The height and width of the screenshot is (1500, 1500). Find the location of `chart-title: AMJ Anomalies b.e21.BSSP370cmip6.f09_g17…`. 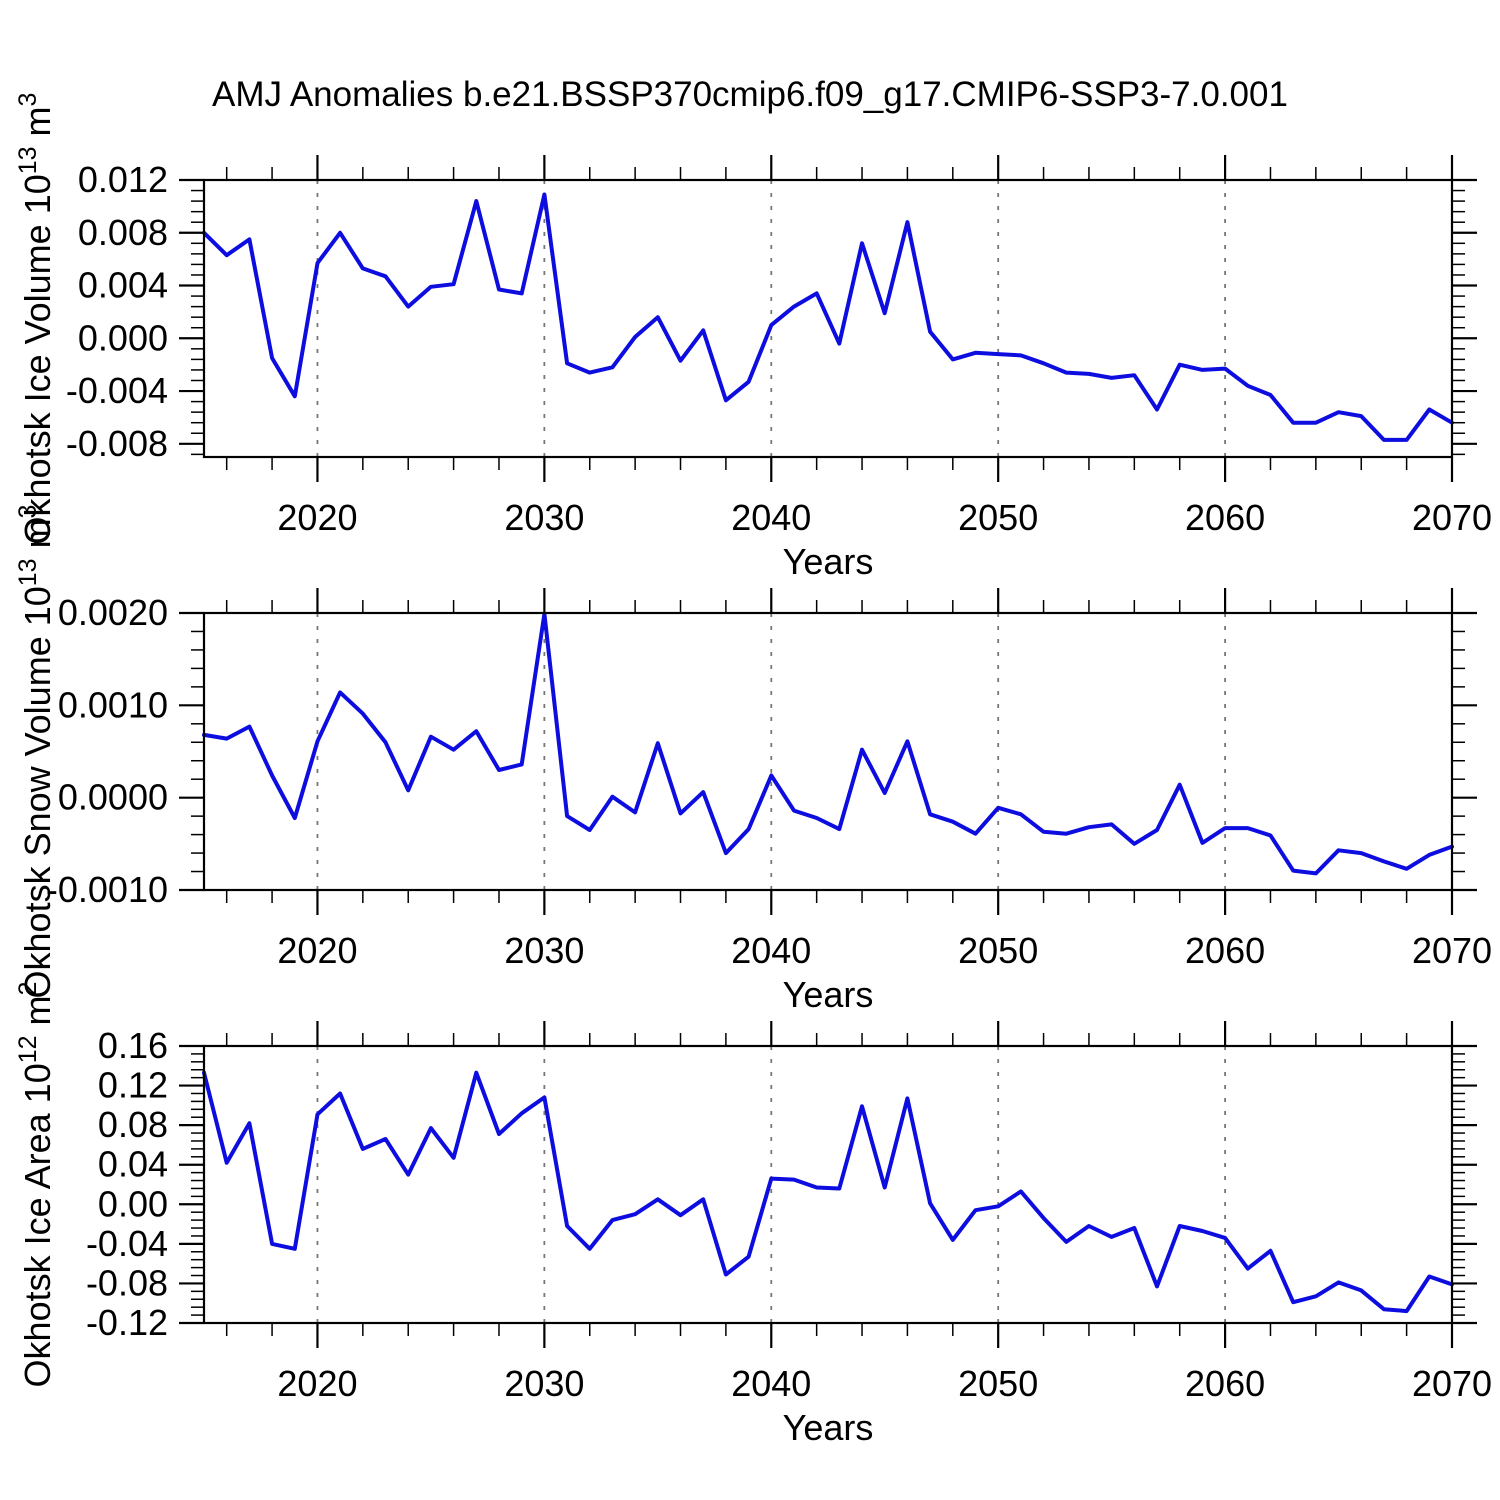

chart-title: AMJ Anomalies b.e21.BSSP370cmip6.f09_g17… is located at coordinates (750, 94).